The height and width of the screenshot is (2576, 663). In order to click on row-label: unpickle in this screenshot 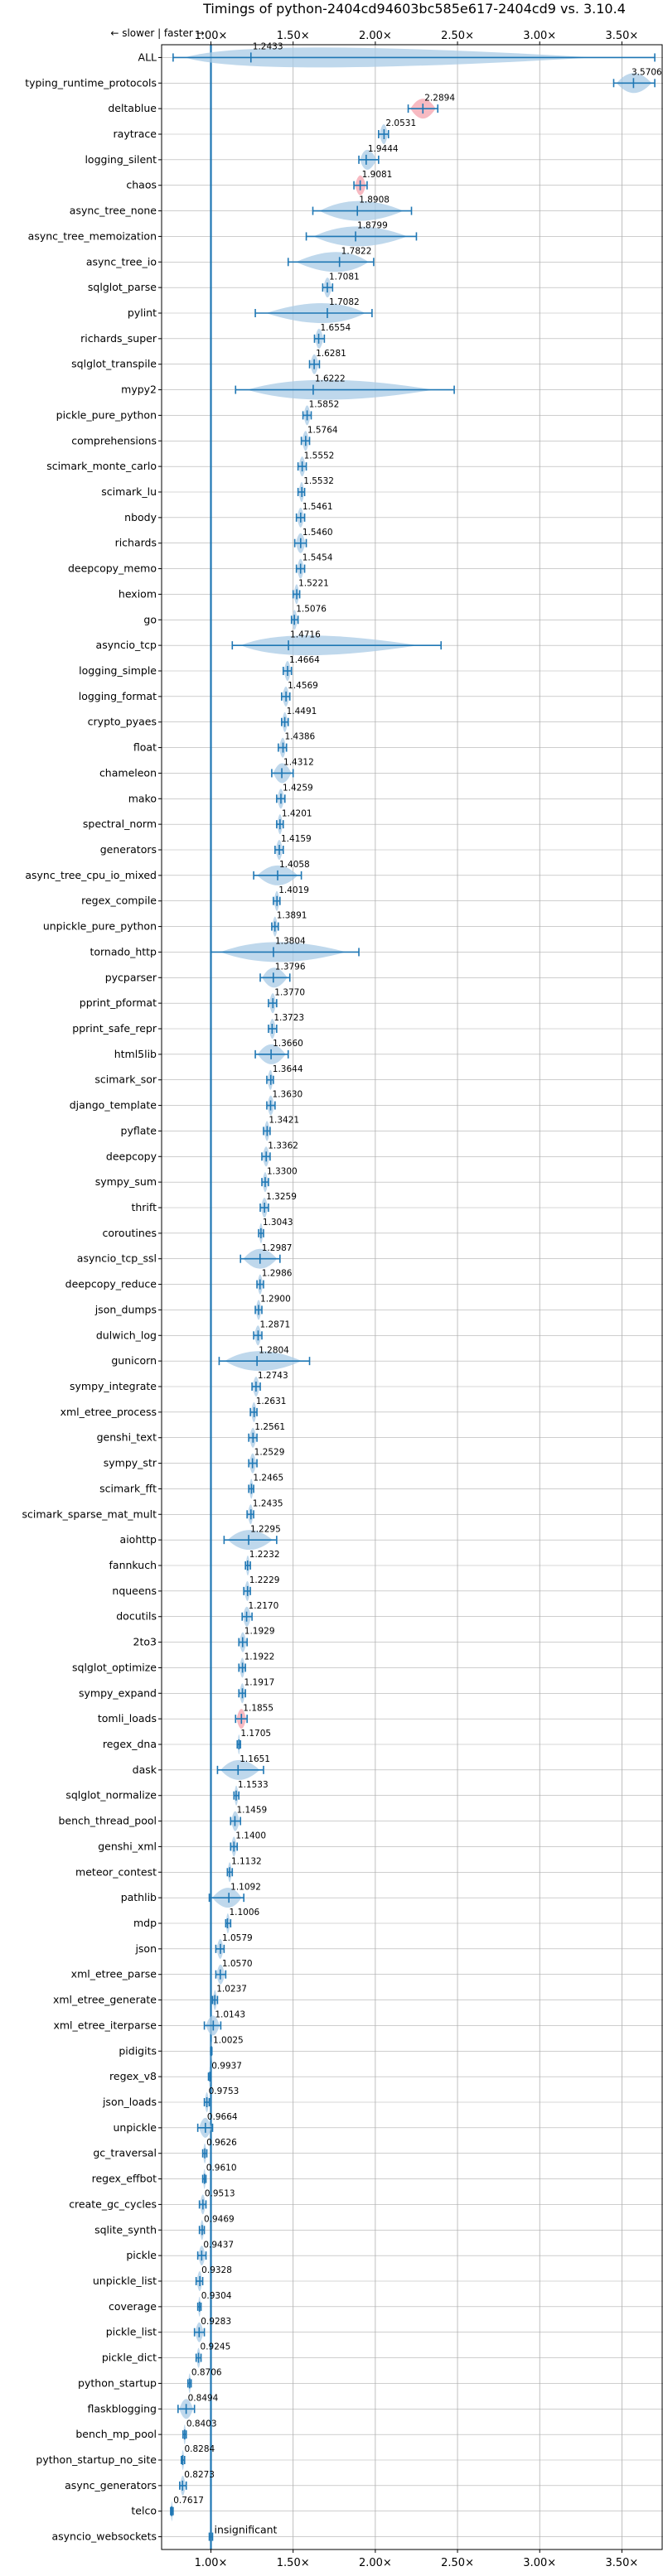, I will do `click(135, 2127)`.